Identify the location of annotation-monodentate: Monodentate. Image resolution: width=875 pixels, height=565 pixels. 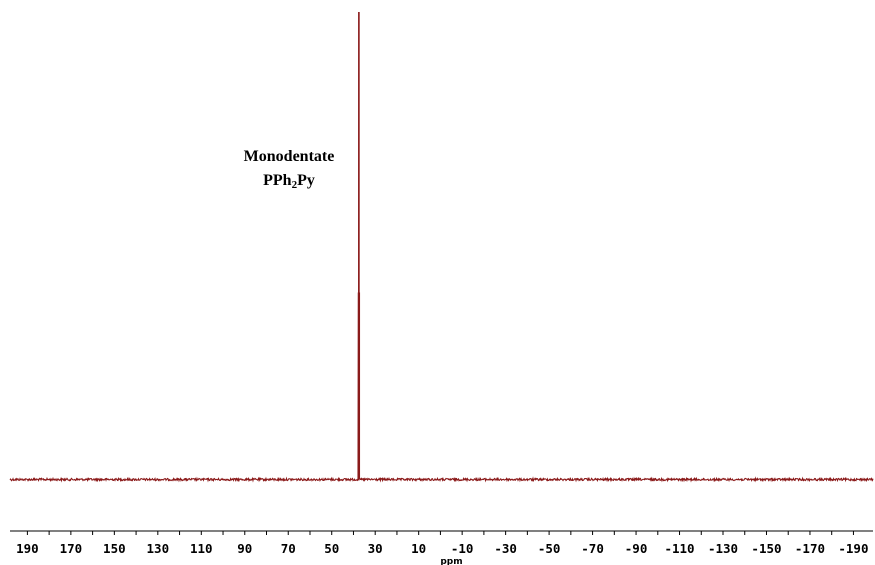
(289, 156).